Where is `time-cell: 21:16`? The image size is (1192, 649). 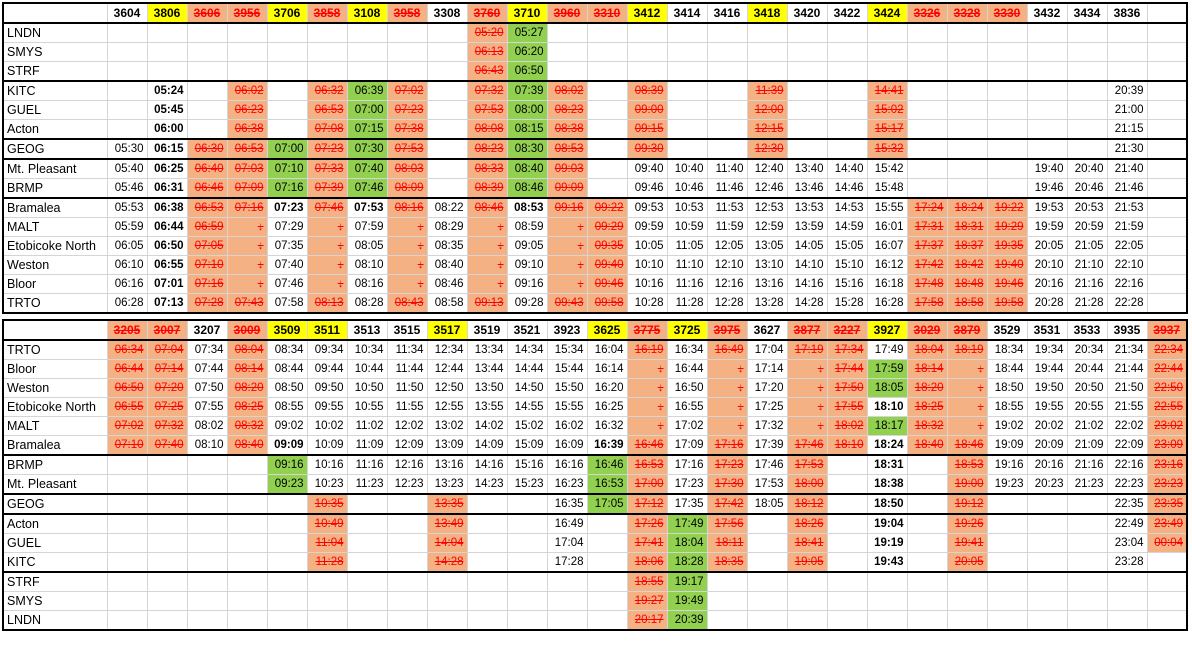
time-cell: 21:16 is located at coordinates (1087, 464).